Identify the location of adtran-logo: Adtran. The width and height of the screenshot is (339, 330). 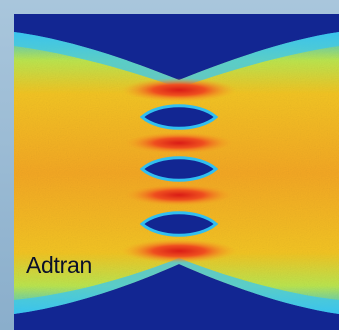
(59, 265).